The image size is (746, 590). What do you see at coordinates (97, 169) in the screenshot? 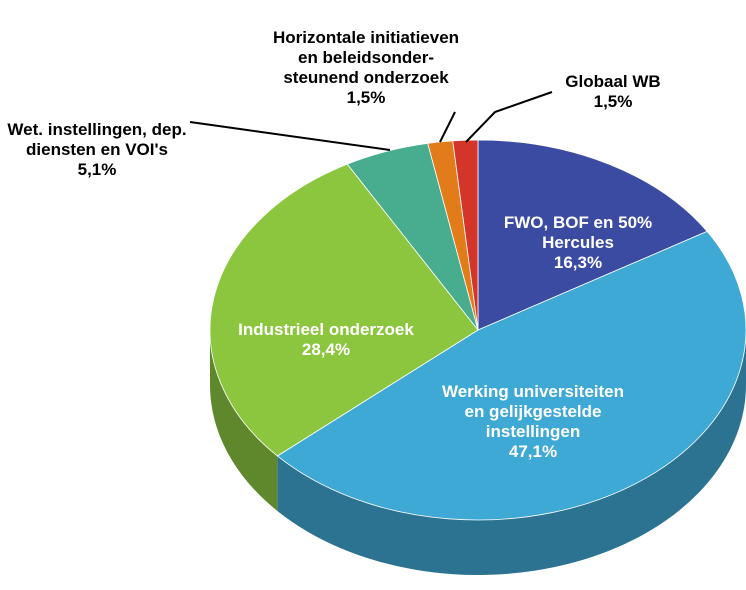
I see `value-label: 5,1%` at bounding box center [97, 169].